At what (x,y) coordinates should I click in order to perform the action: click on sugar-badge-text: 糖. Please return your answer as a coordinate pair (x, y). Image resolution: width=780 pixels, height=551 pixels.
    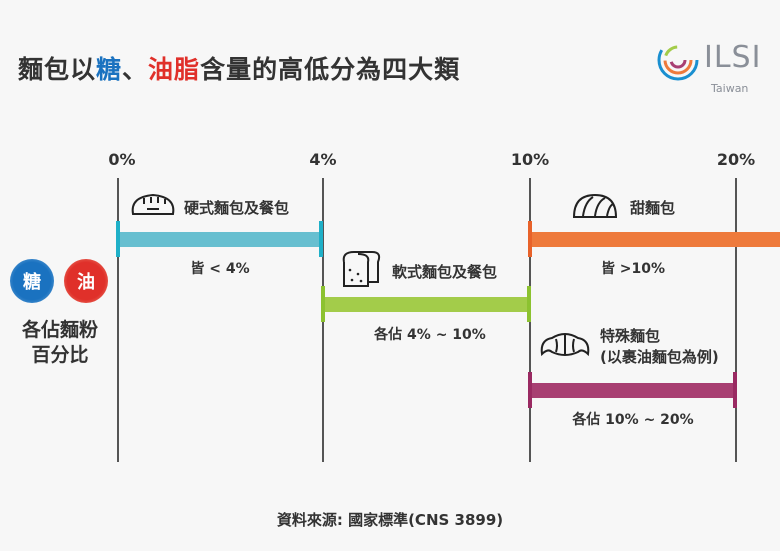
    Looking at the image, I should click on (32, 282).